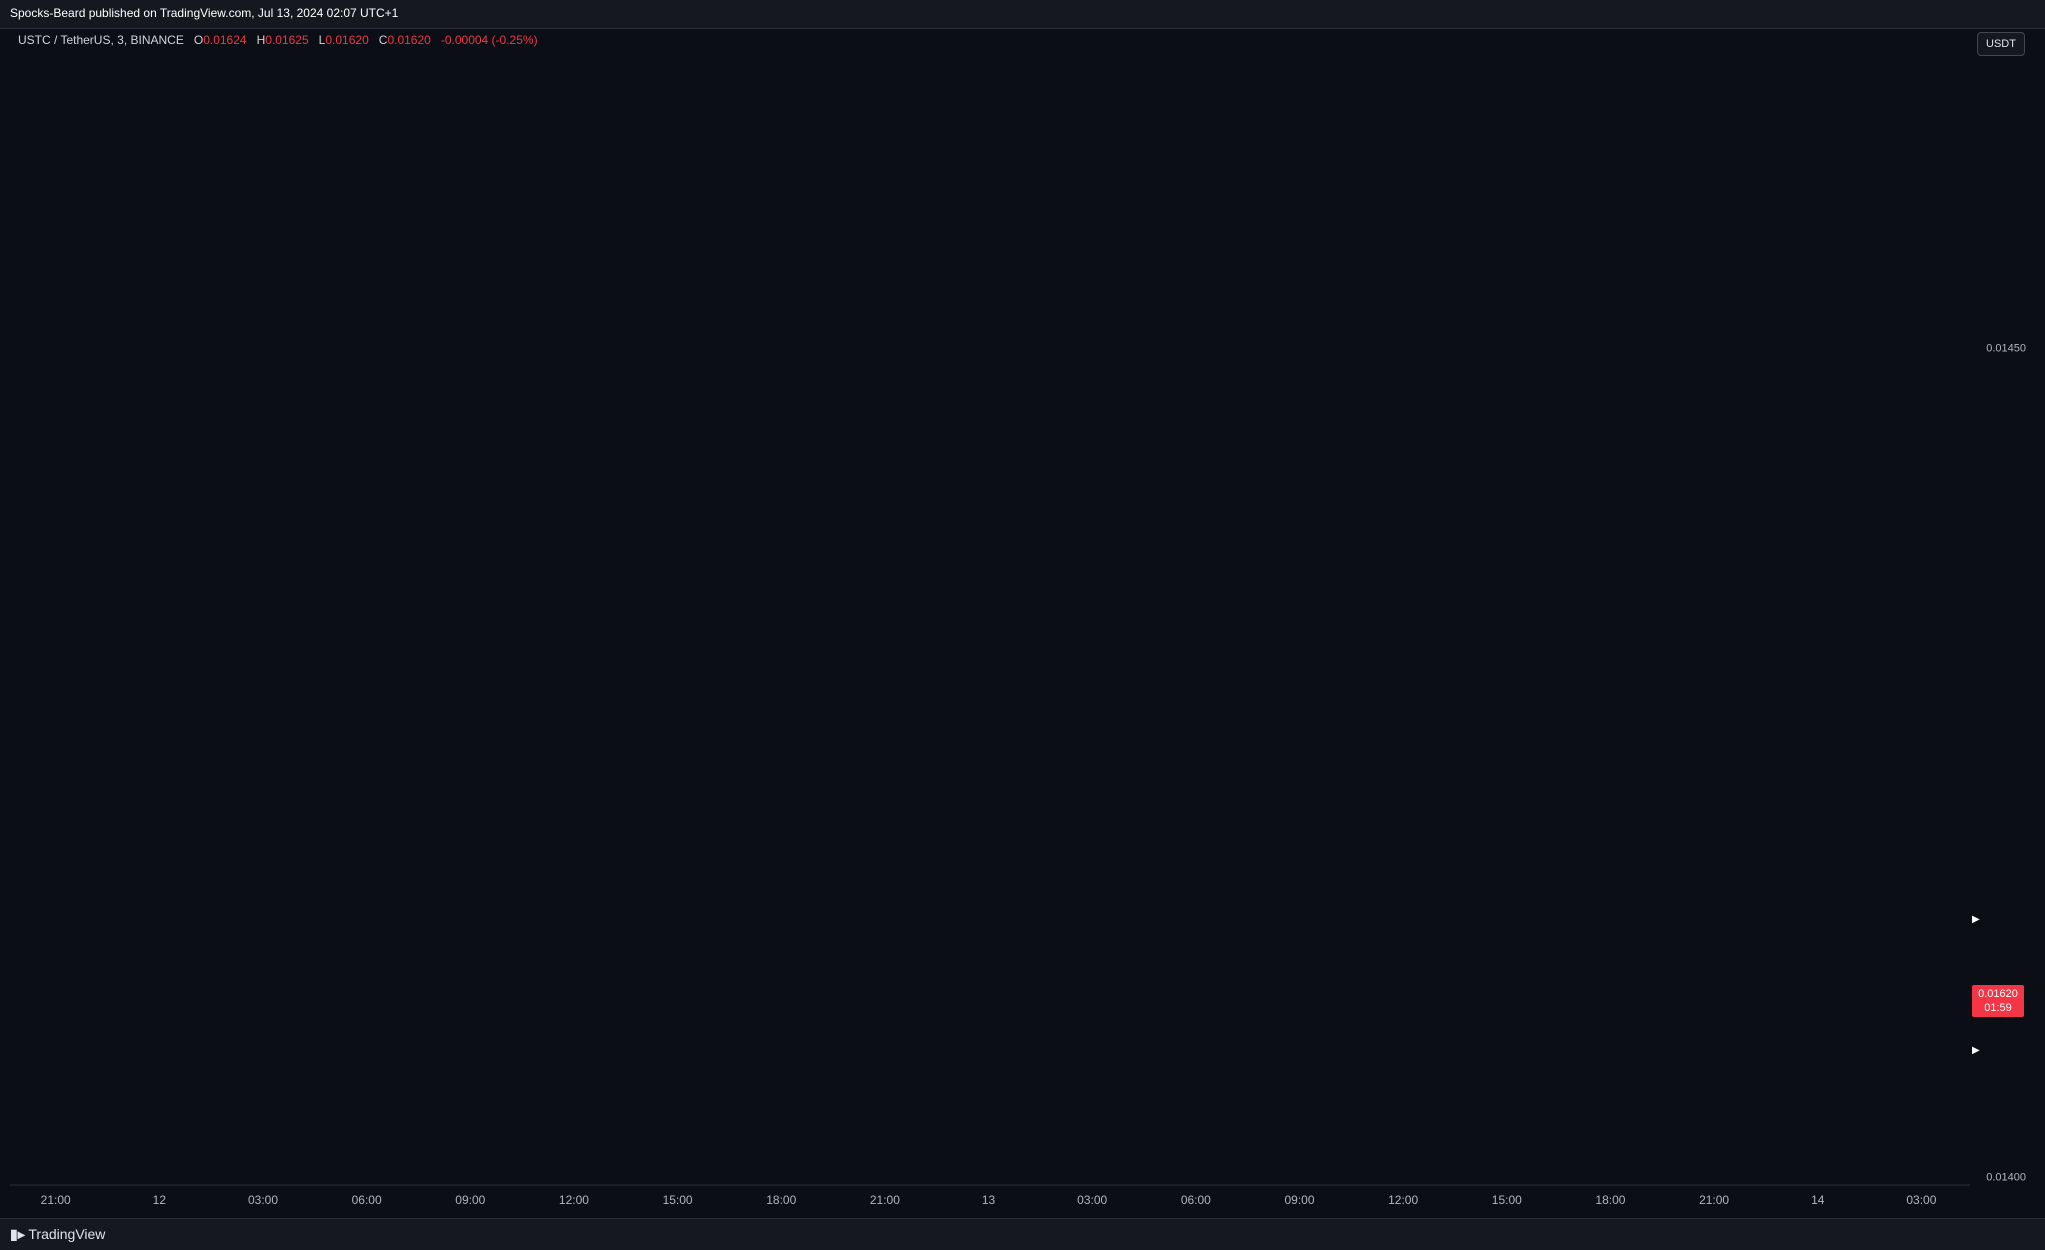 The image size is (2045, 1250). What do you see at coordinates (17, 1234) in the screenshot?
I see `tv-icon: ▮▸` at bounding box center [17, 1234].